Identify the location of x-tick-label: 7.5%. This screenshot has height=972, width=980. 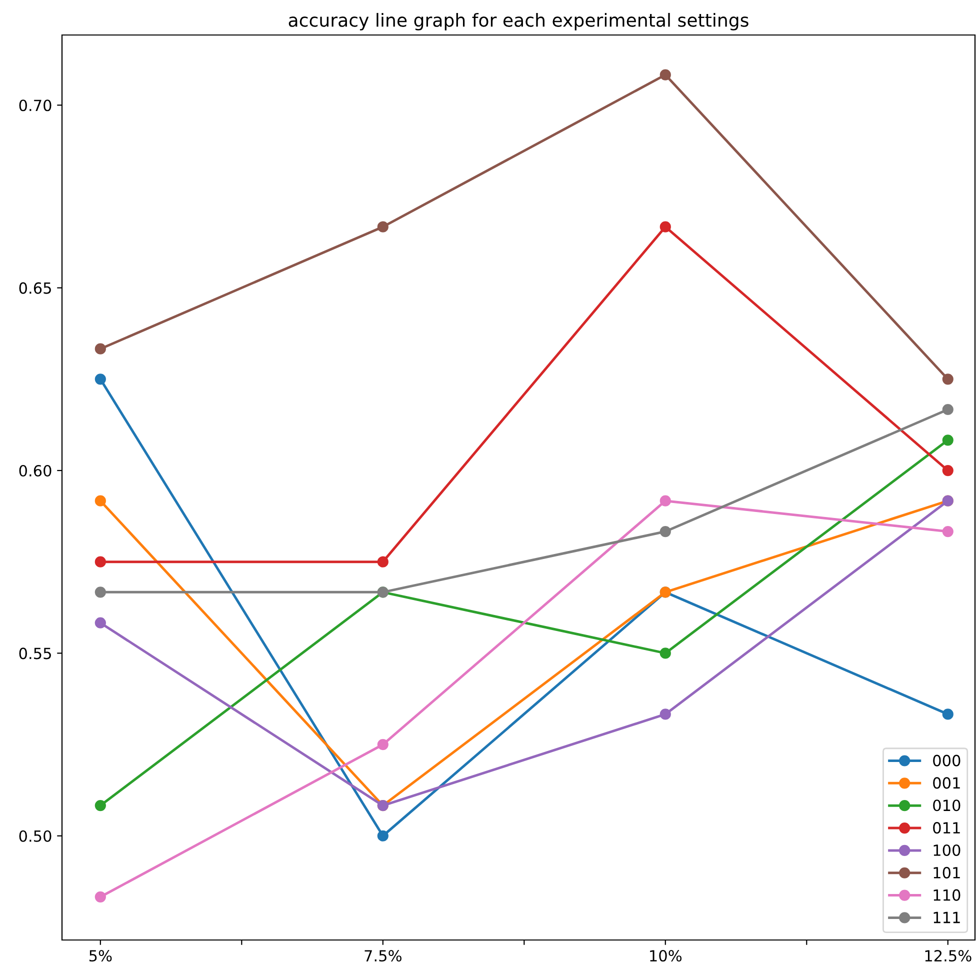
(383, 956).